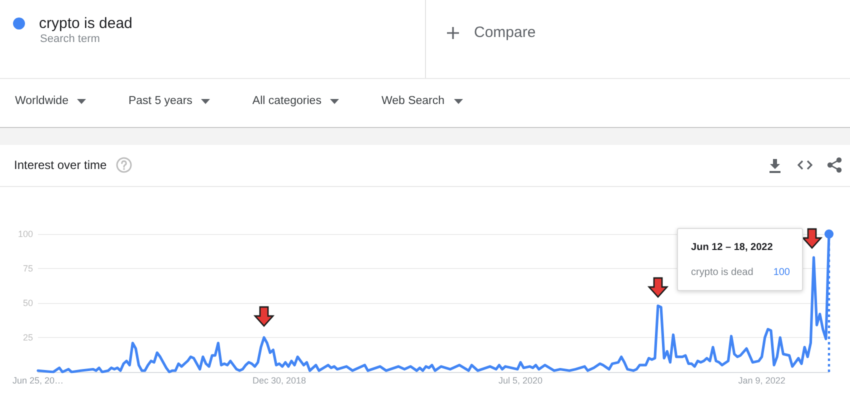 The width and height of the screenshot is (850, 417). Describe the element at coordinates (279, 381) in the screenshot. I see `x-tick-label: Dec 30, 2018` at that location.